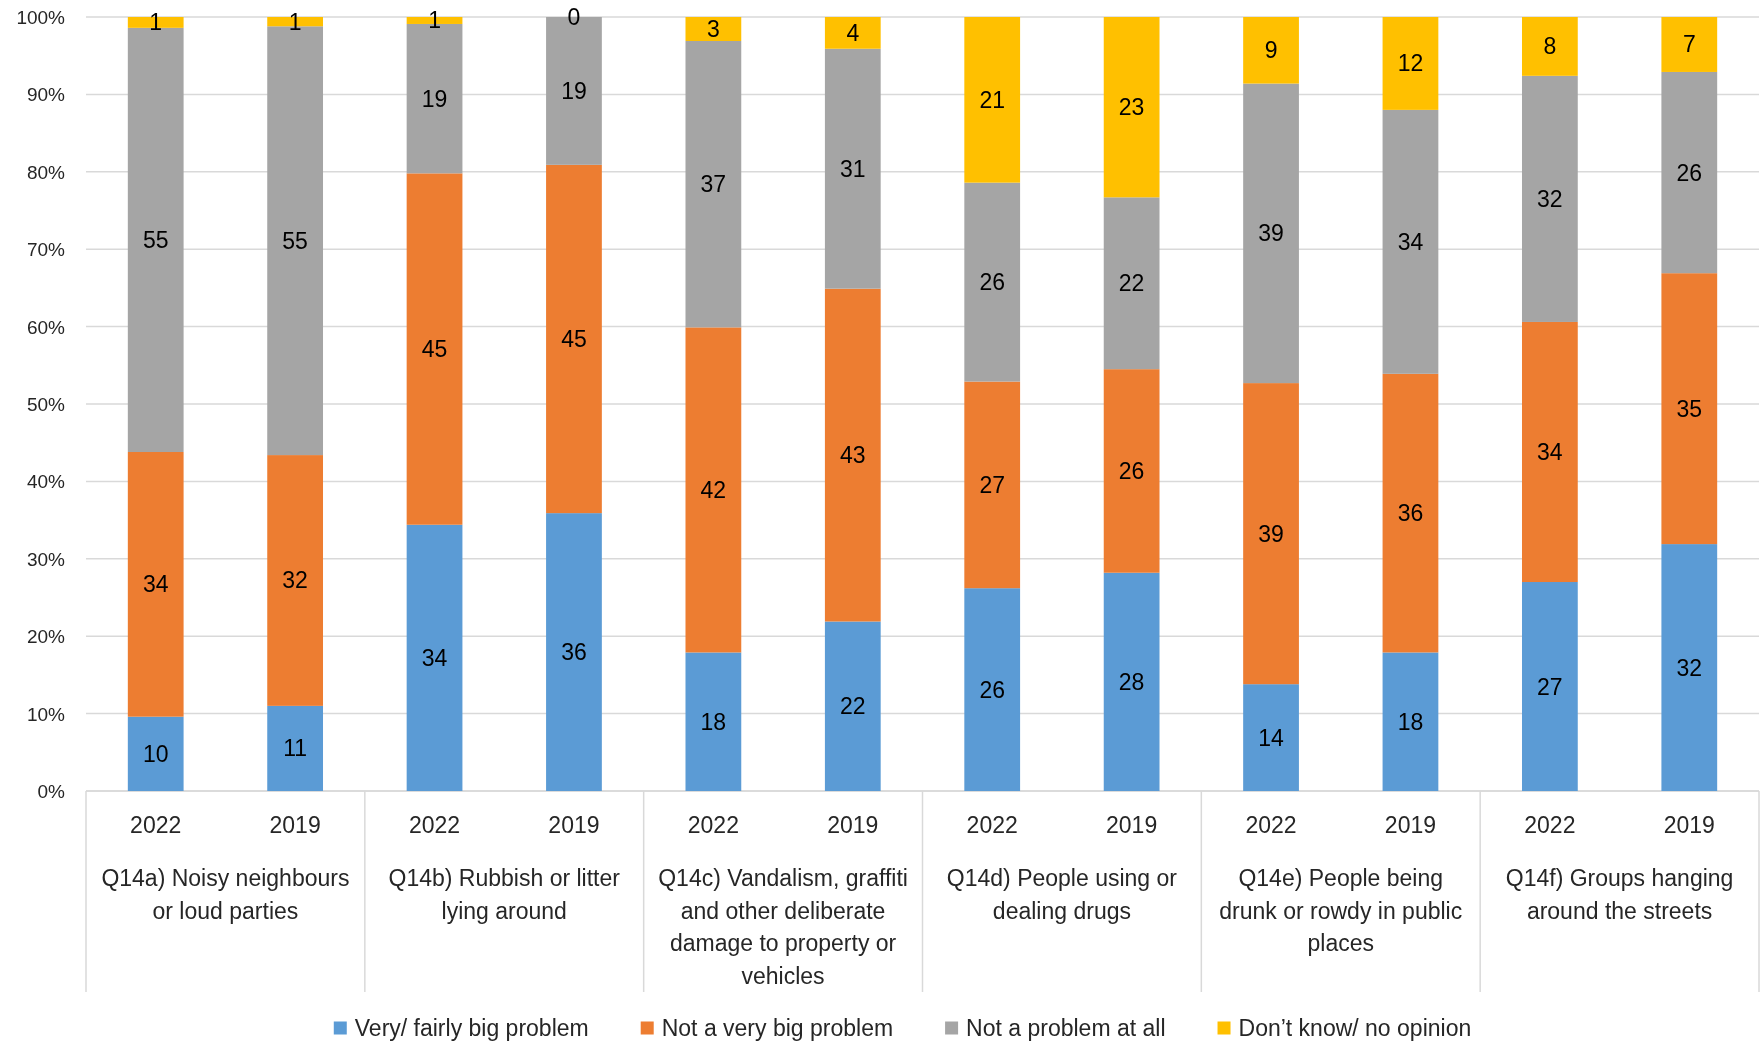  Describe the element at coordinates (852, 168) in the screenshot. I see `data-label: 31` at that location.